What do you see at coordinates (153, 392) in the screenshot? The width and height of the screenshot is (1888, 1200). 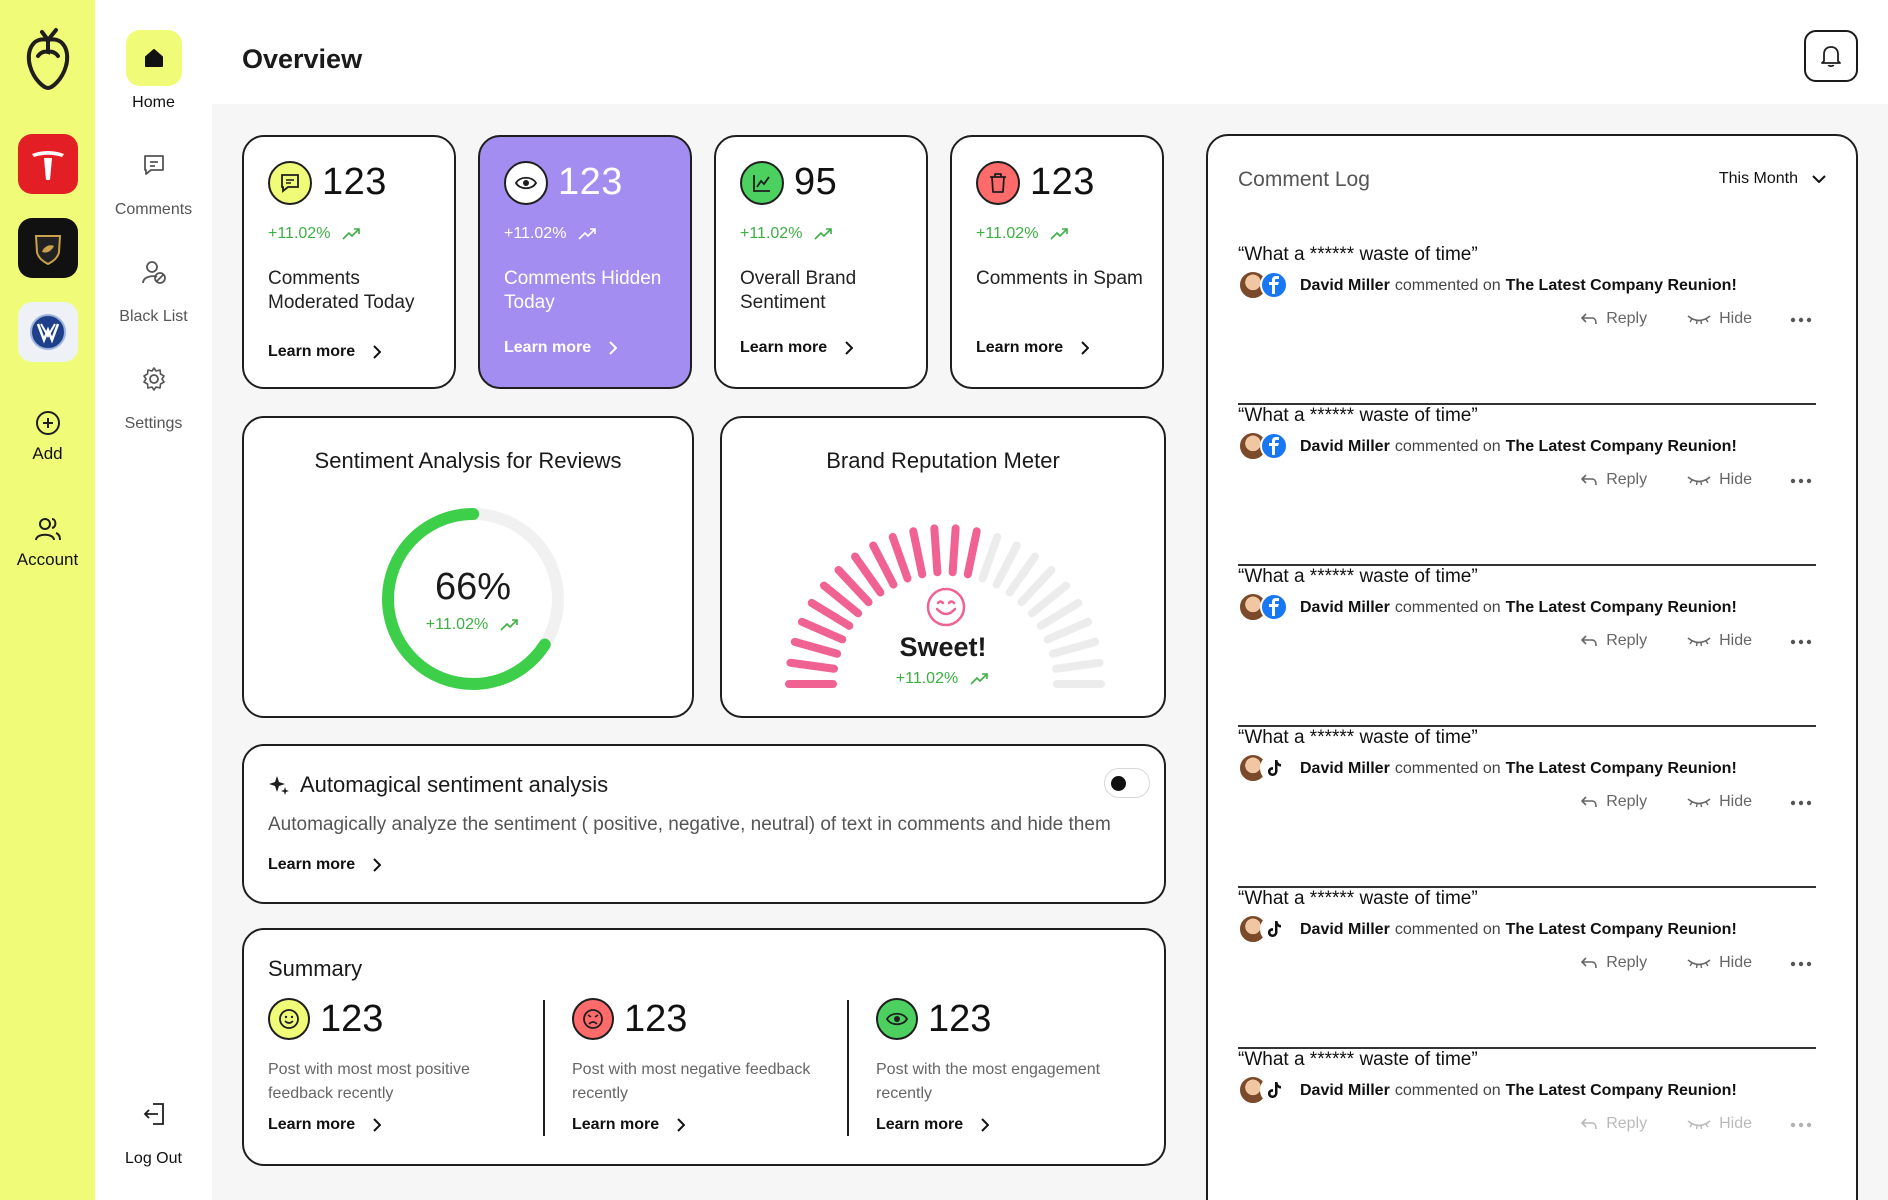 I see `nav-settings: Settings` at bounding box center [153, 392].